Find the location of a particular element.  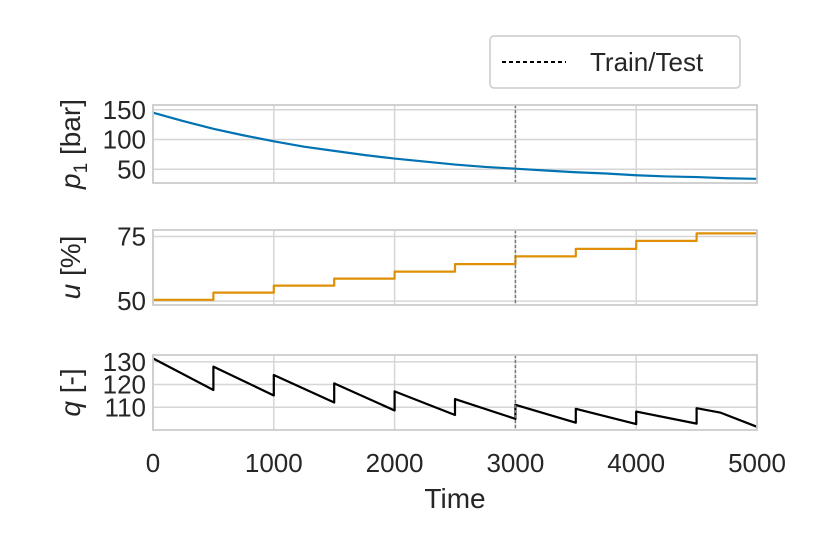

x-axis-label: Time is located at coordinates (454, 498).